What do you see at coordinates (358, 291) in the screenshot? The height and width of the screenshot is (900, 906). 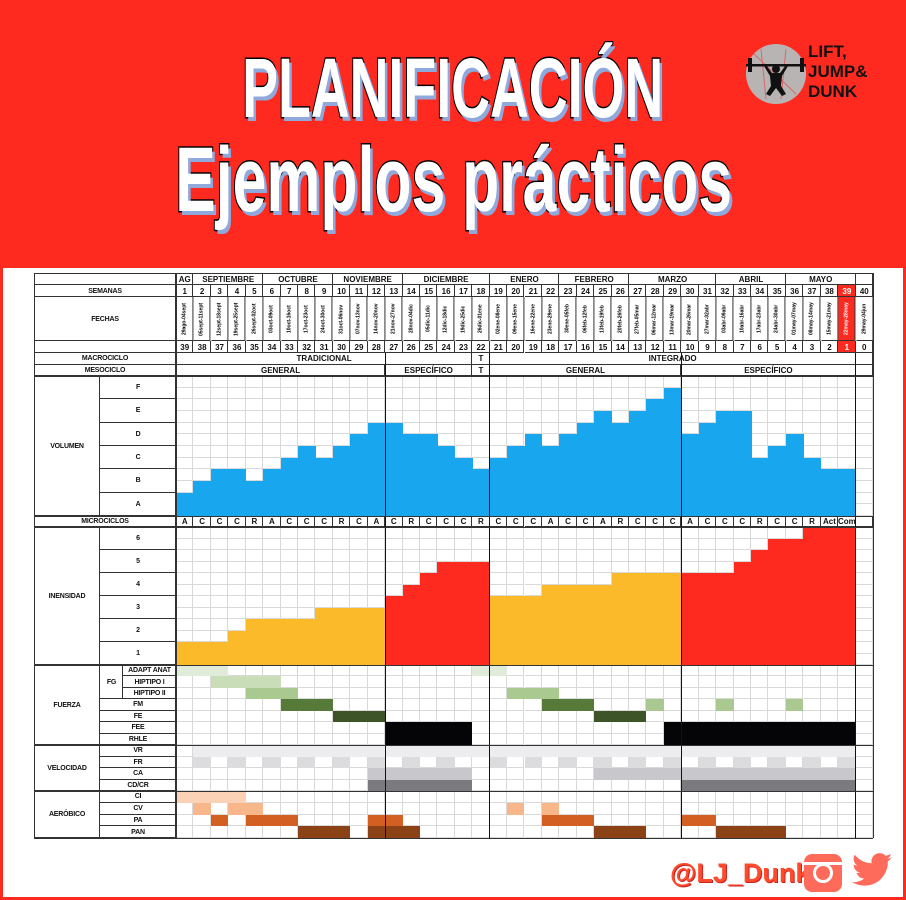 I see `week-number: 11` at bounding box center [358, 291].